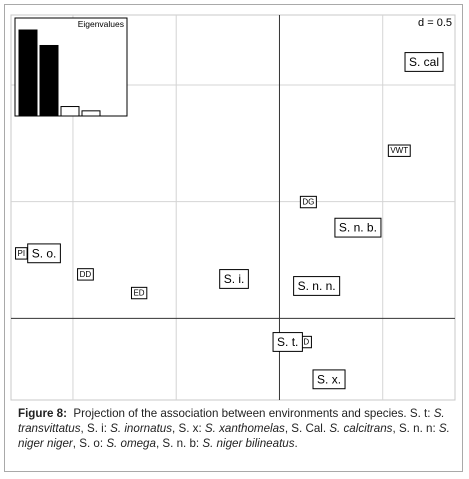  I want to click on caption-abbr: S. t:, so click(421, 413).